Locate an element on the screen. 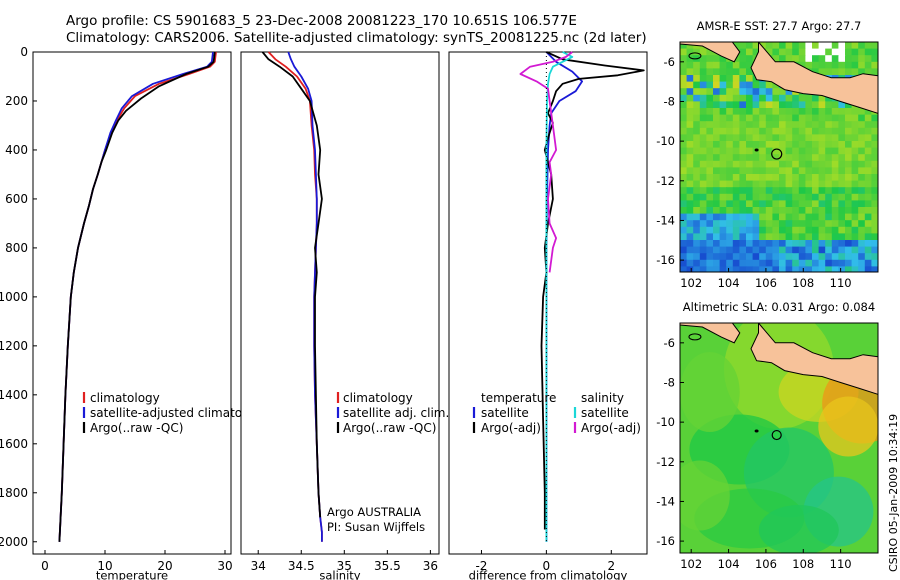 The height and width of the screenshot is (580, 900). x-tick-label: 34 is located at coordinates (258, 566).